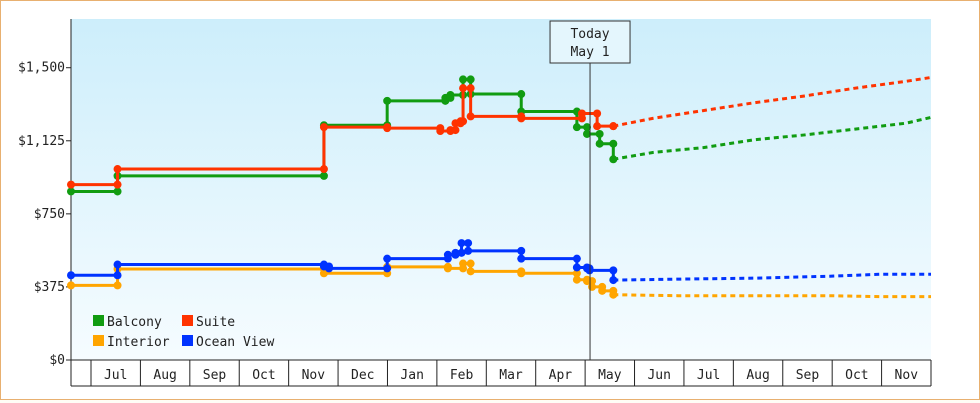 The height and width of the screenshot is (403, 980). I want to click on x-tick-label: Jan, so click(411, 375).